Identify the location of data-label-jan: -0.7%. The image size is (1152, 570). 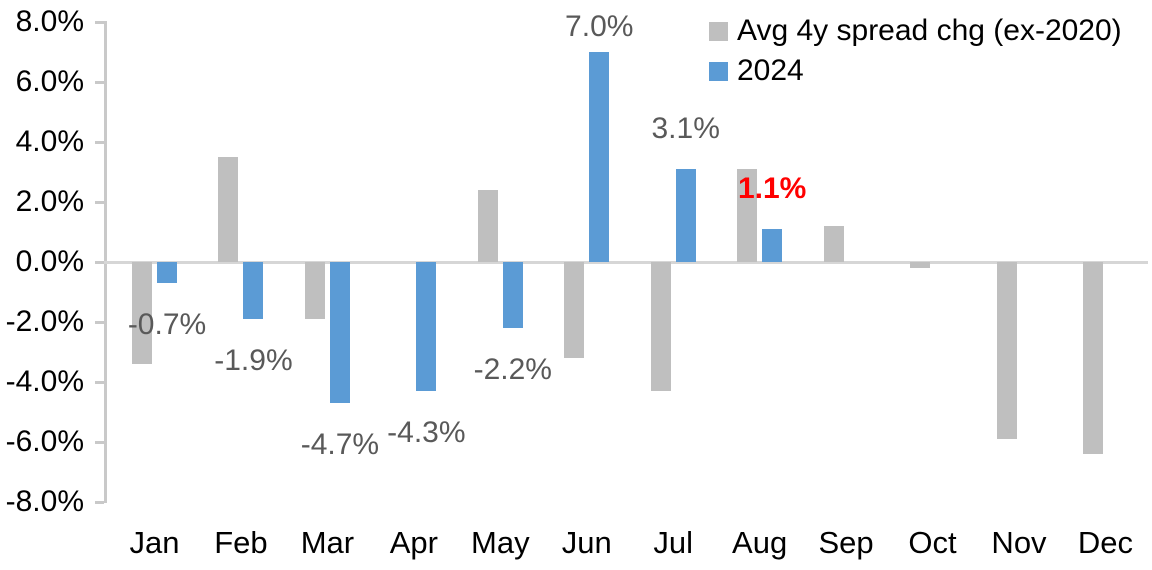
(167, 324).